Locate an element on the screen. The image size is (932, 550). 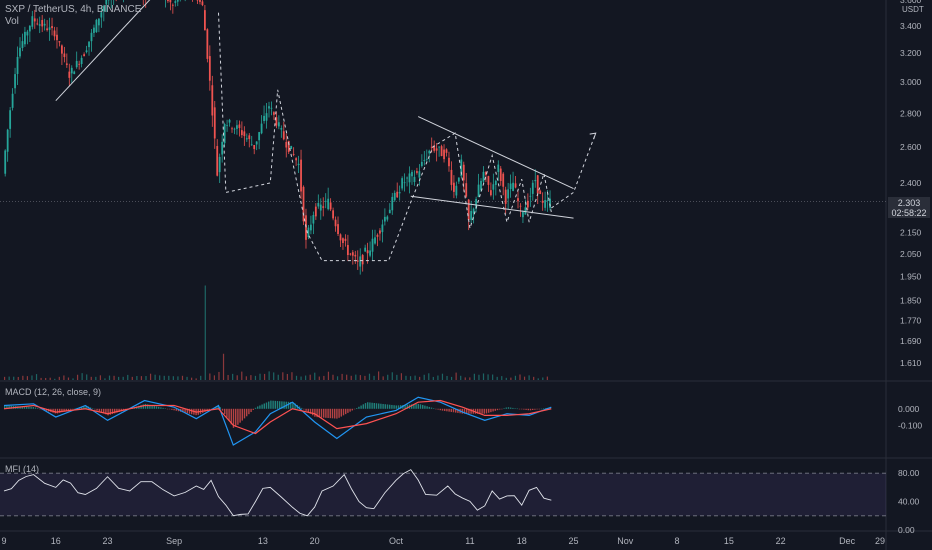
symbol-title: SXP / TetherUS, 4h, BINANCE is located at coordinates (73, 9).